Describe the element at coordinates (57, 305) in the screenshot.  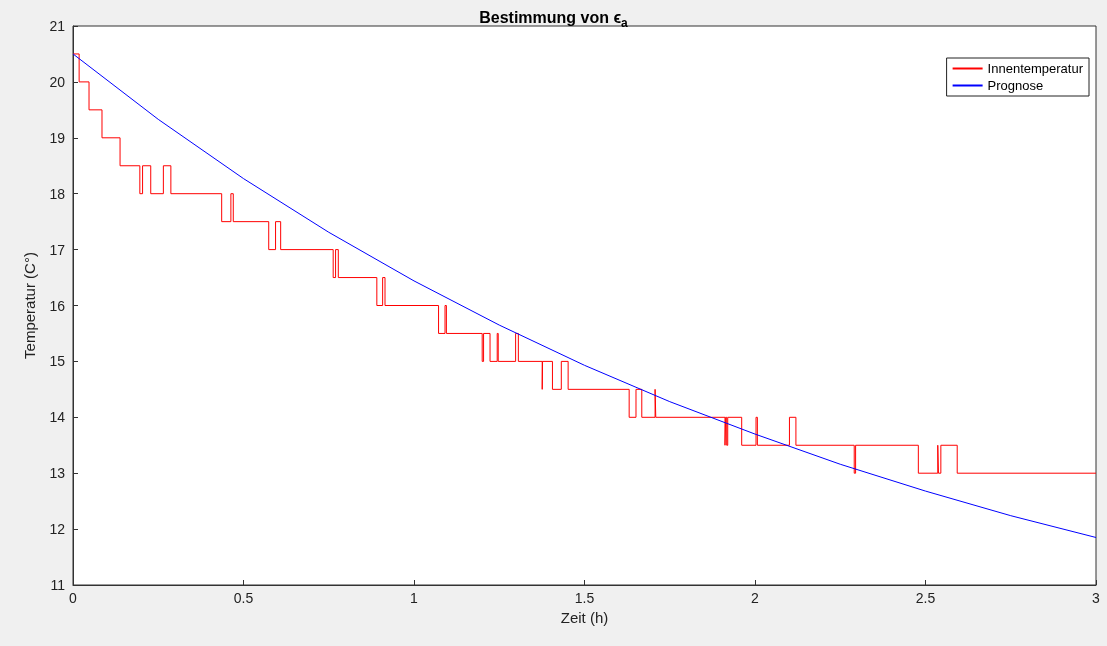
I see `y-tick-label: 16` at that location.